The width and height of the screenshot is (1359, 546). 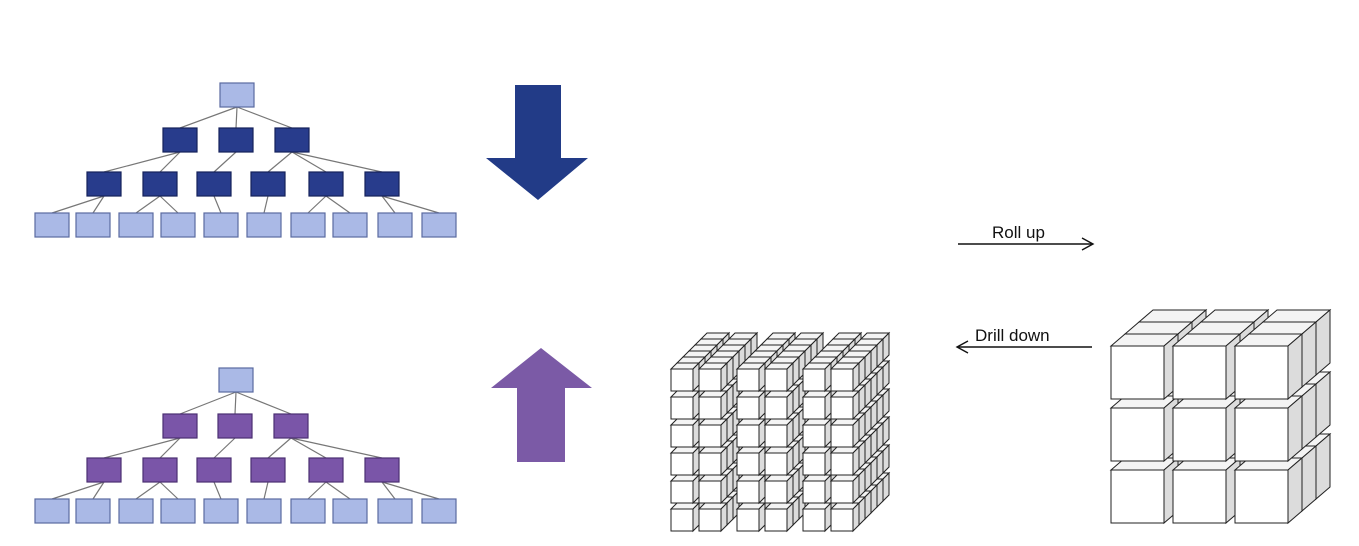 I want to click on detailed-cube, so click(x=780, y=432).